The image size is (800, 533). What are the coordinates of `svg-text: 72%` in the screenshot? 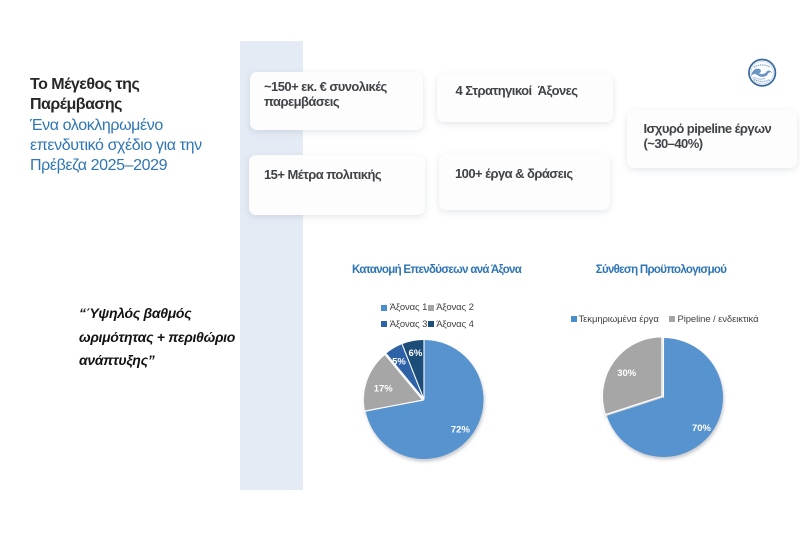 It's located at (461, 430).